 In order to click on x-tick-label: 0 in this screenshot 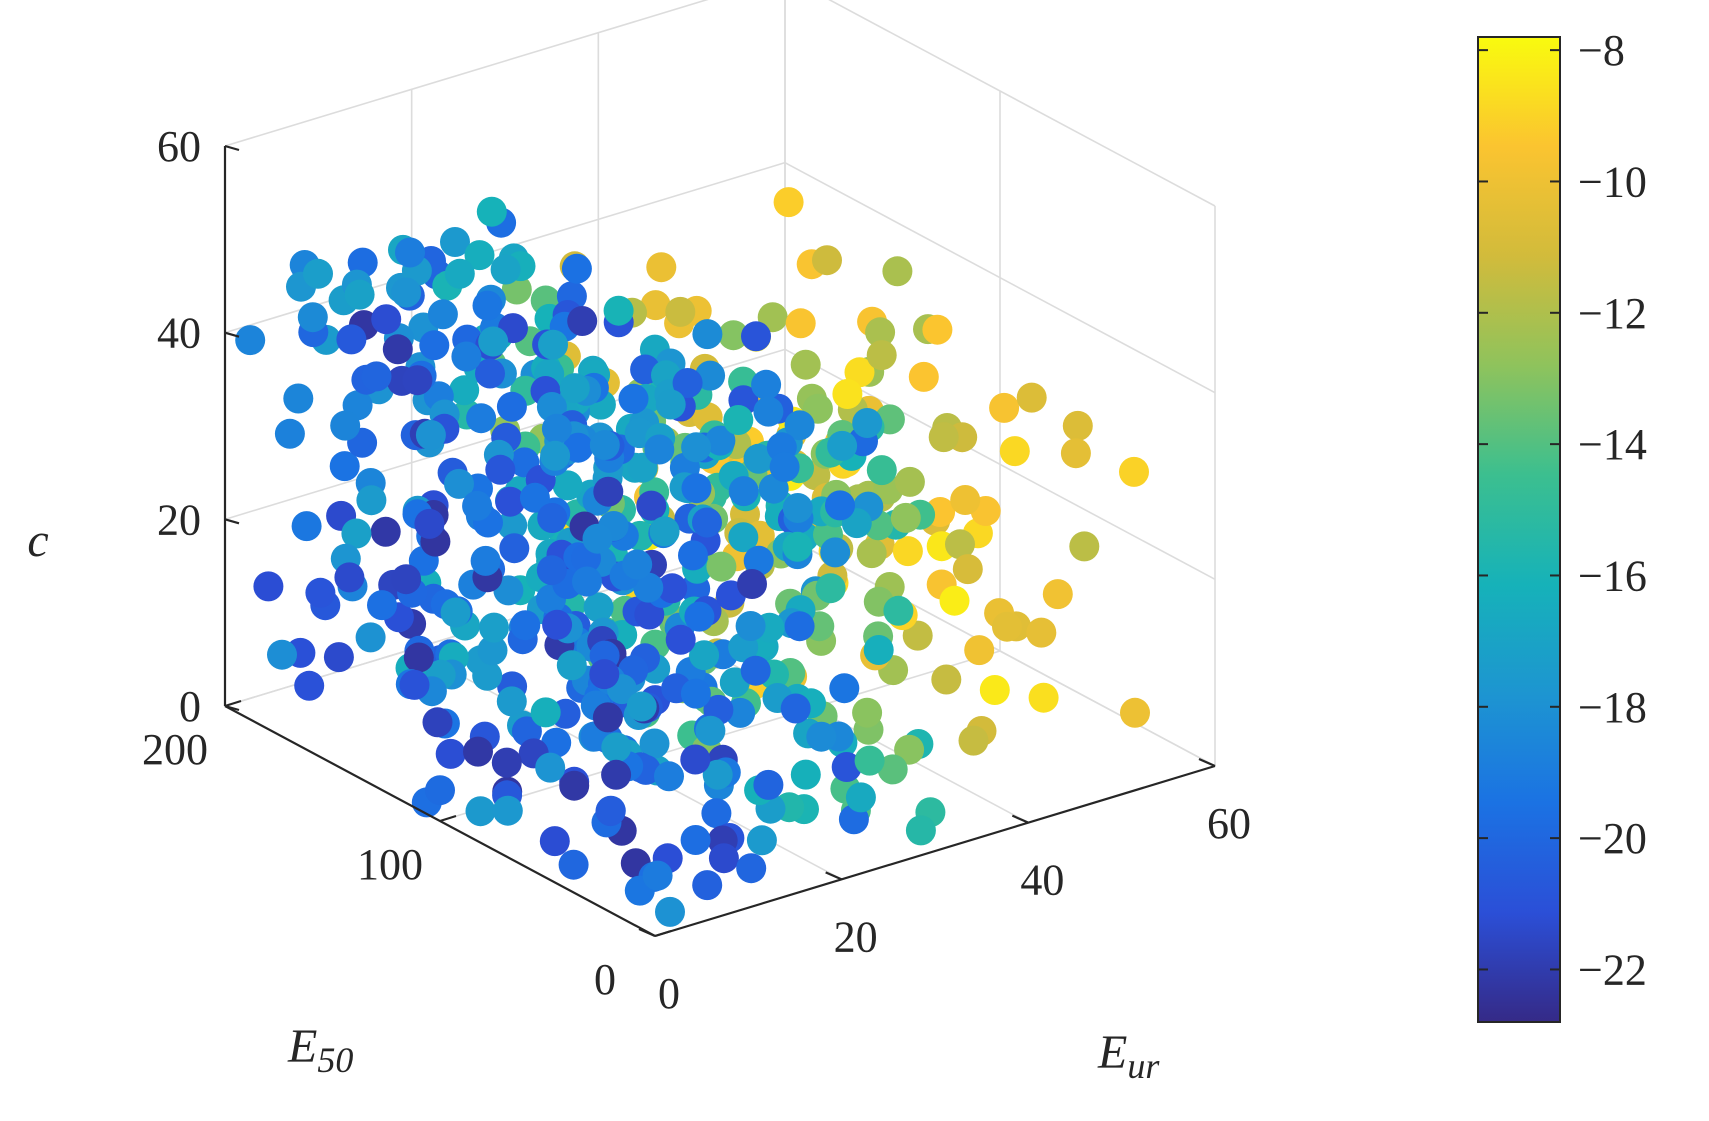, I will do `click(669, 993)`.